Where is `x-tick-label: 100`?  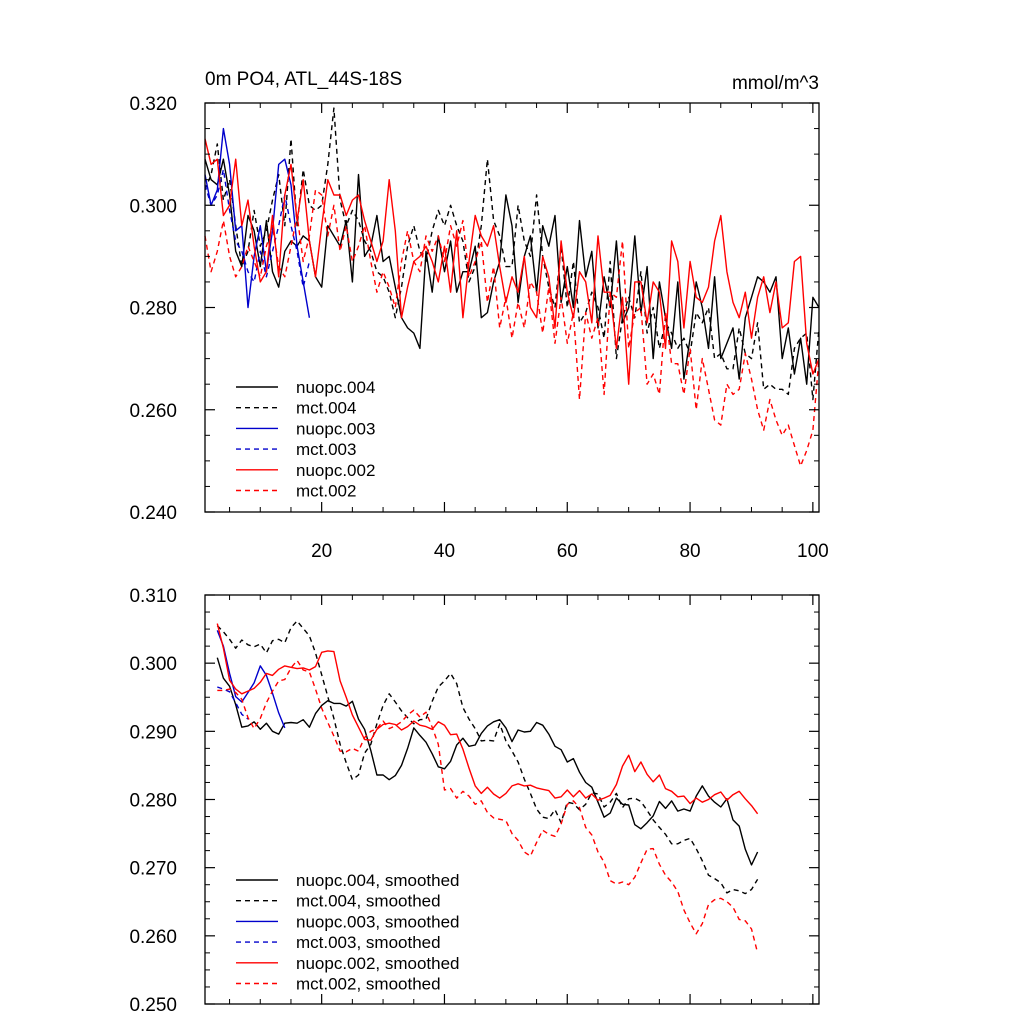
x-tick-label: 100 is located at coordinates (813, 551).